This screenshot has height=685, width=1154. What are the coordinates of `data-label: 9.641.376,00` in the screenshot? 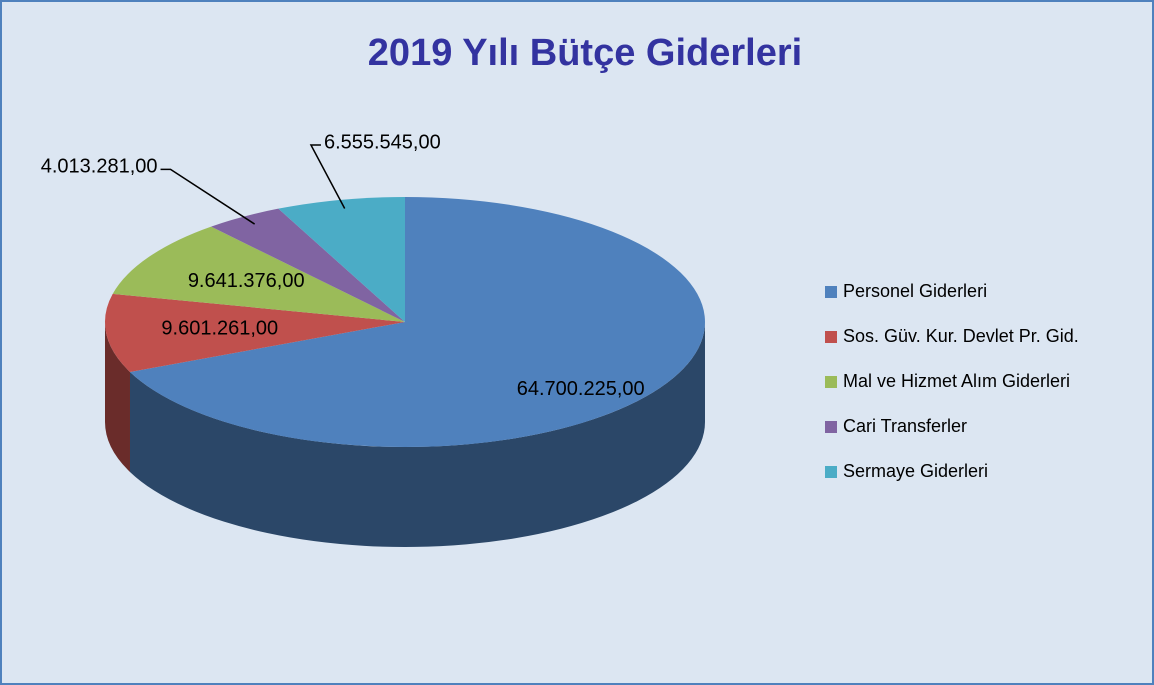 It's located at (246, 281).